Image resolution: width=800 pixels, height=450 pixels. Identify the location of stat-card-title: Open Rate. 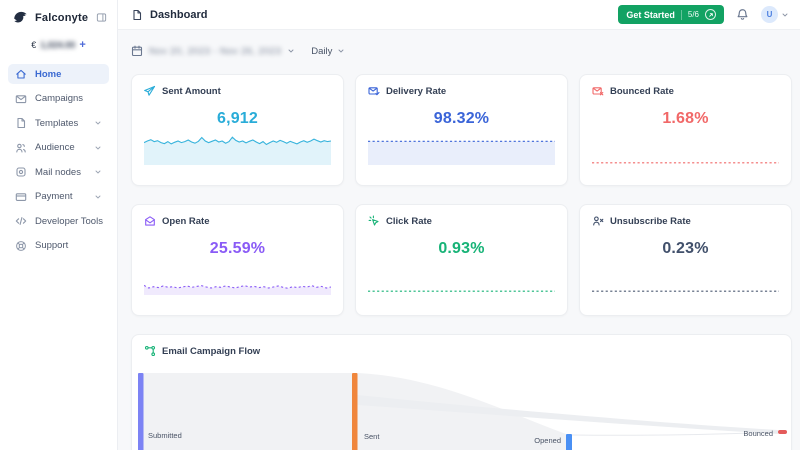
(186, 221).